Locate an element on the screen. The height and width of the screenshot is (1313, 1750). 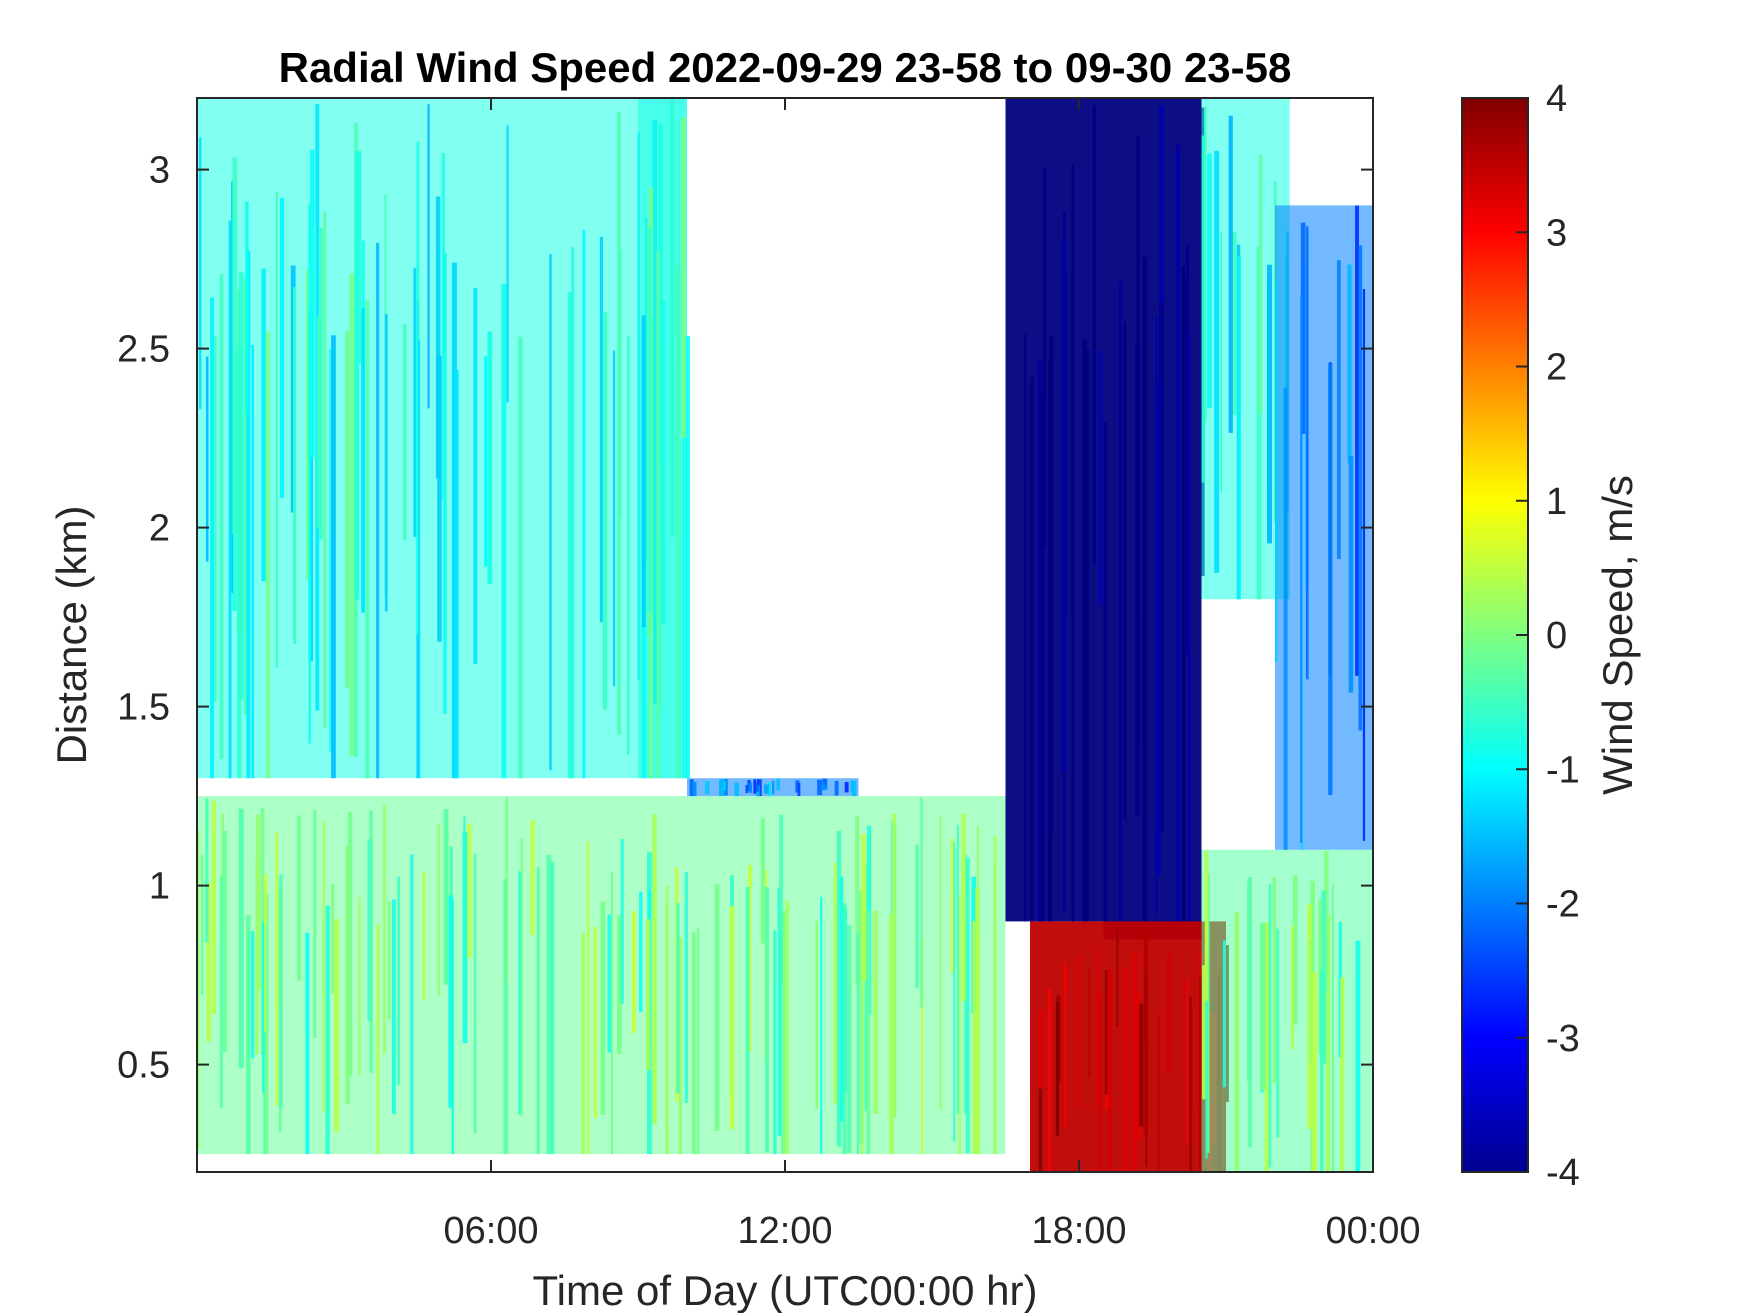
colorbar-tick-label: 2 is located at coordinates (1556, 368).